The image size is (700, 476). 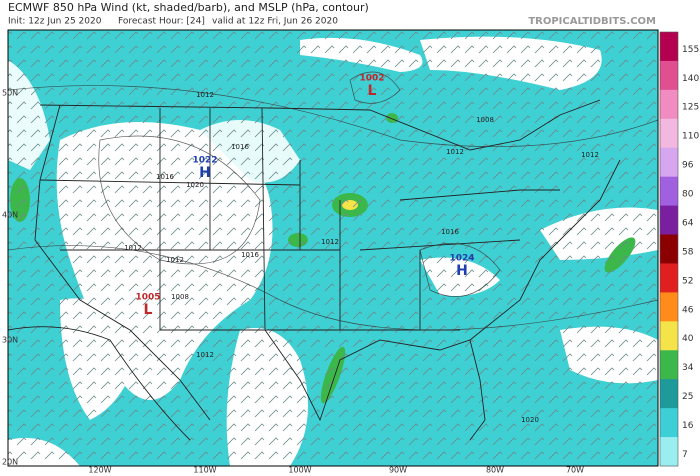 I want to click on colorbar-label: 140, so click(x=690, y=79).